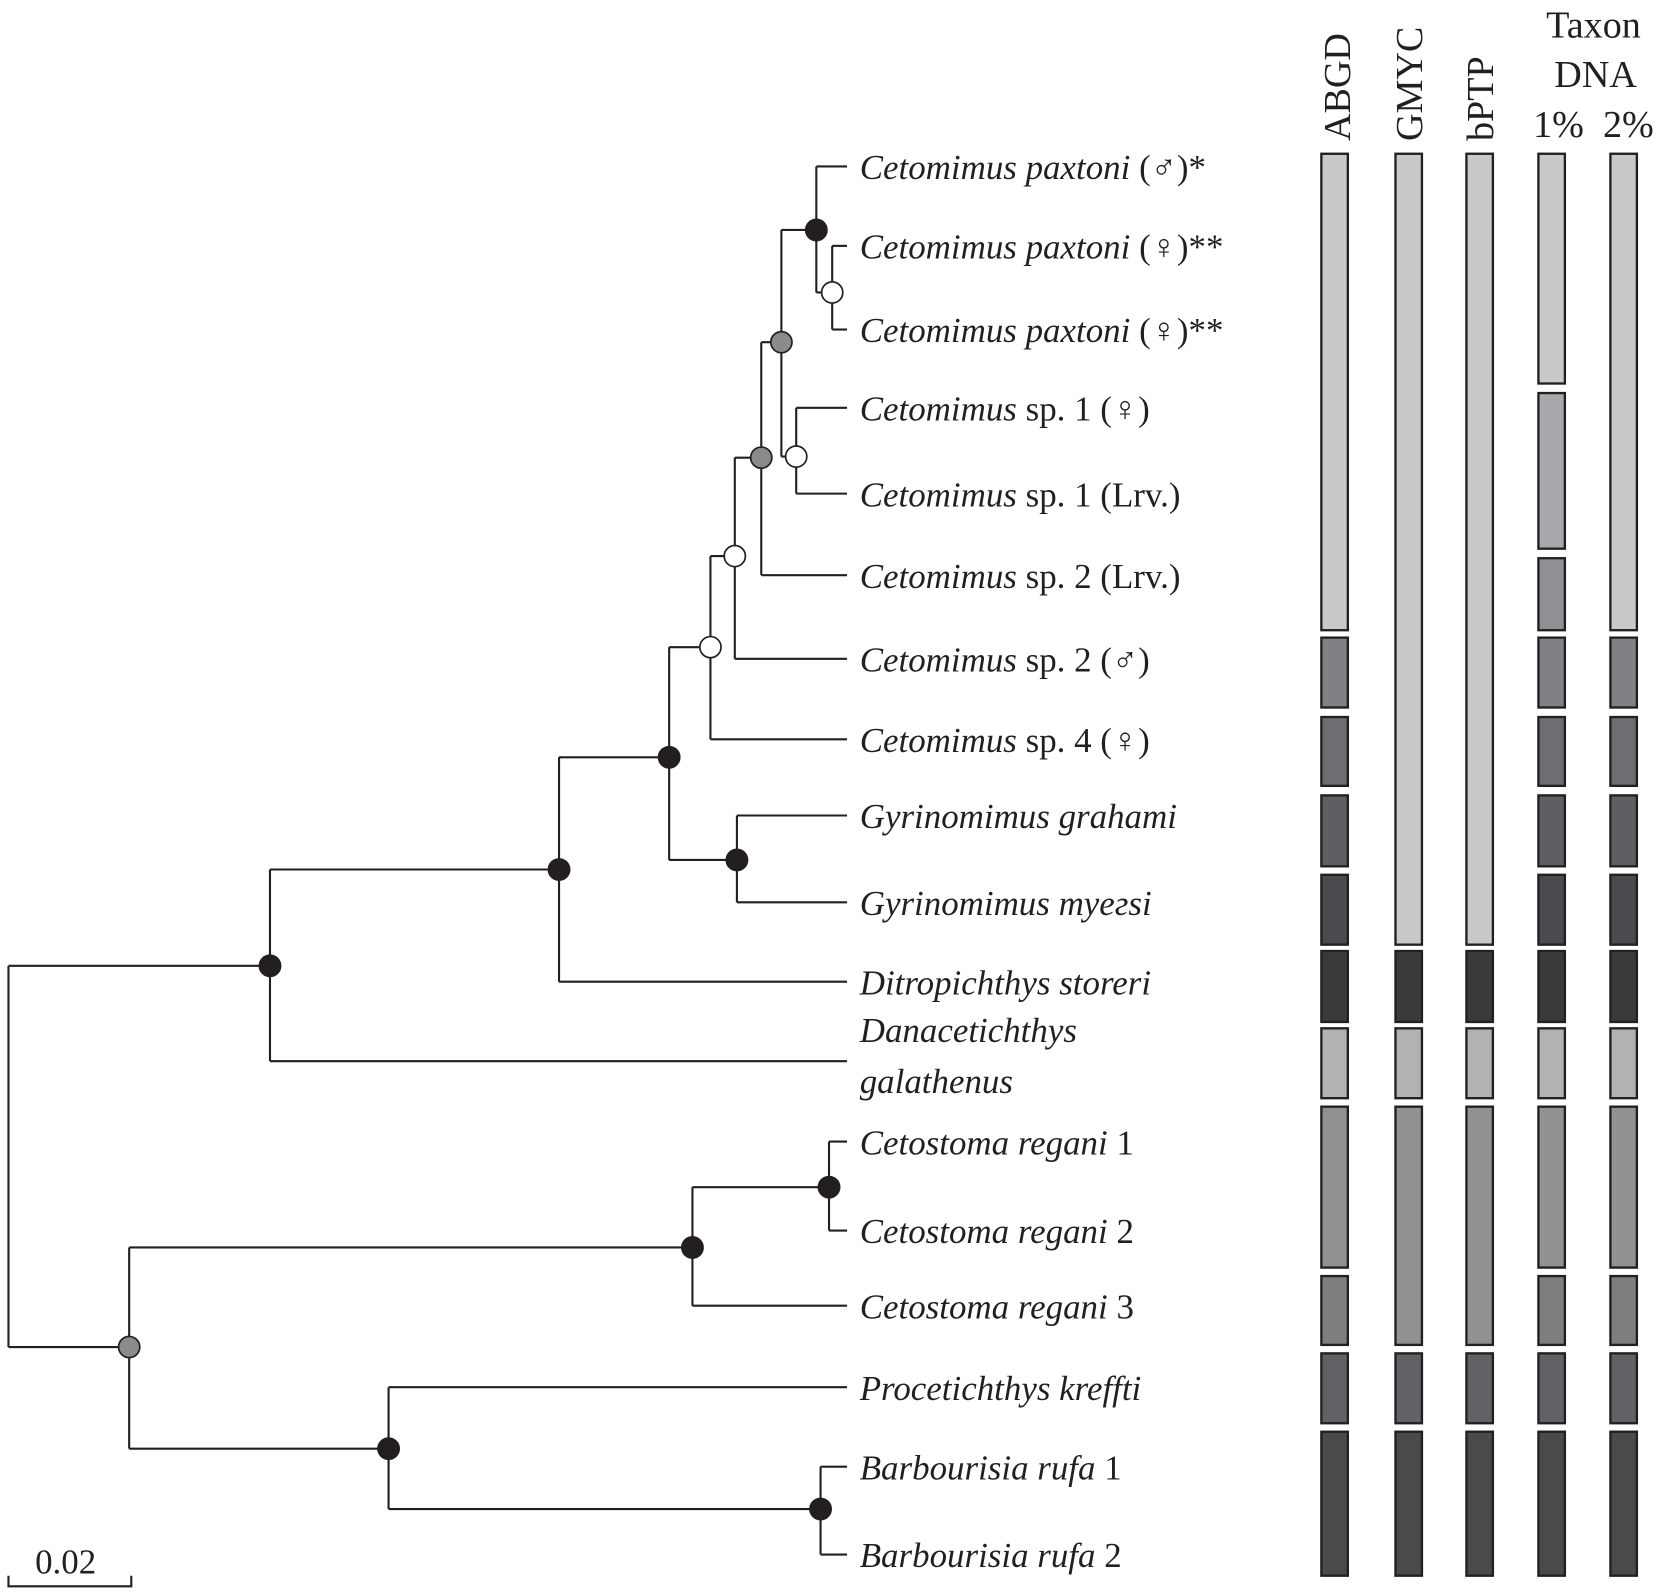 This screenshot has width=1657, height=1595. What do you see at coordinates (1108, 1467) in the screenshot?
I see `taxon-qualifier: 1` at bounding box center [1108, 1467].